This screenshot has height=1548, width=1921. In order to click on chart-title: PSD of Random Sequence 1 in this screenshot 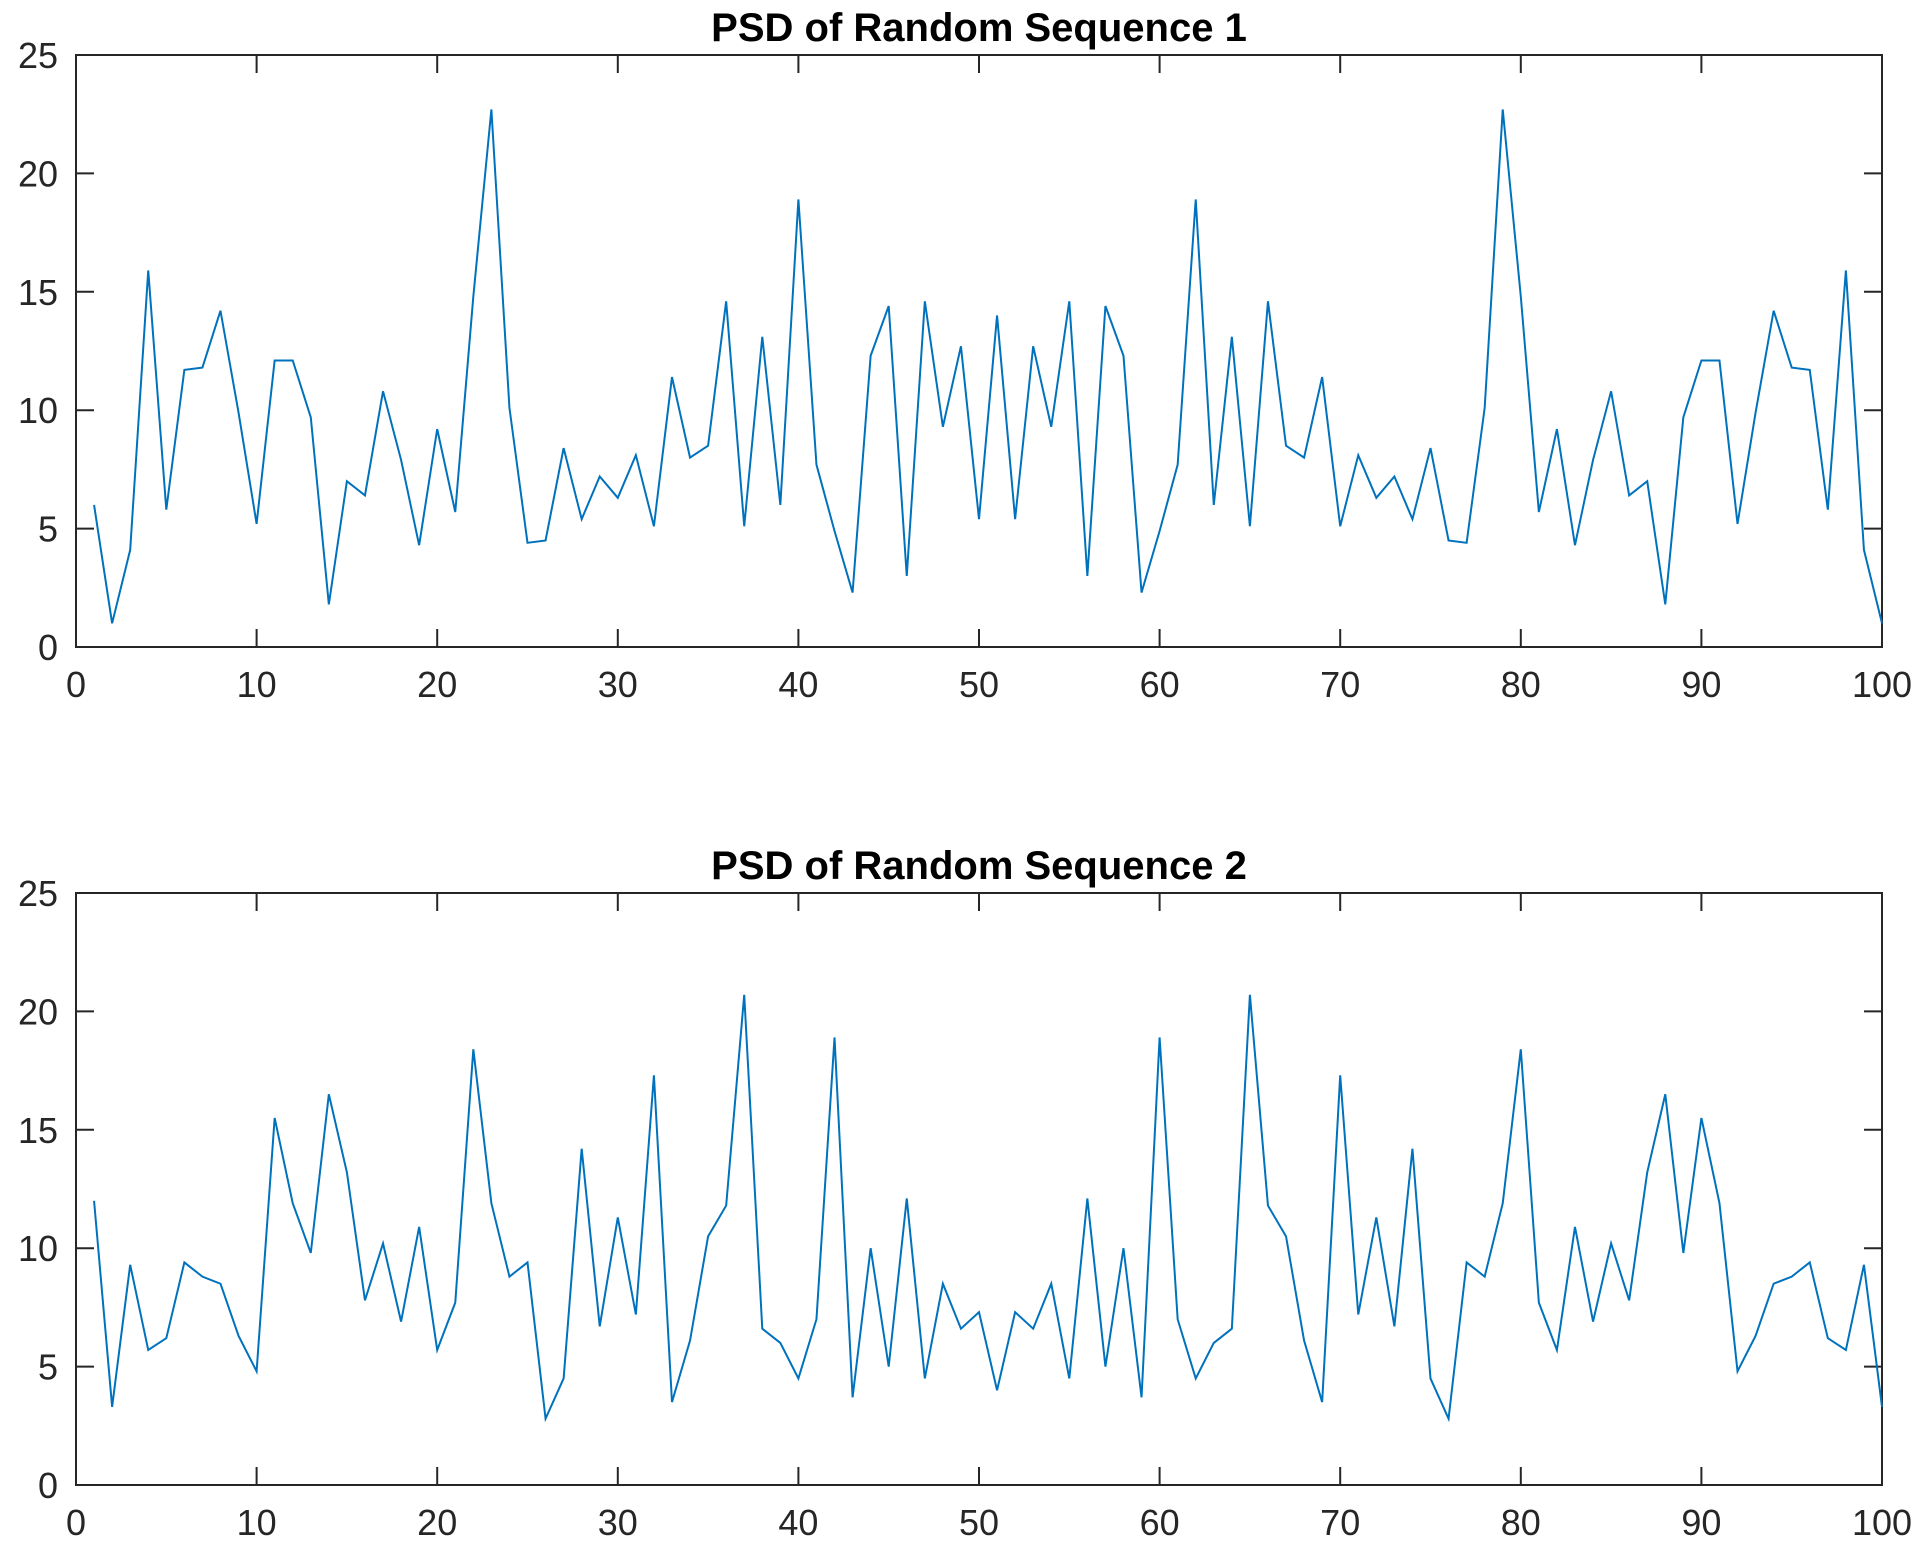, I will do `click(979, 28)`.